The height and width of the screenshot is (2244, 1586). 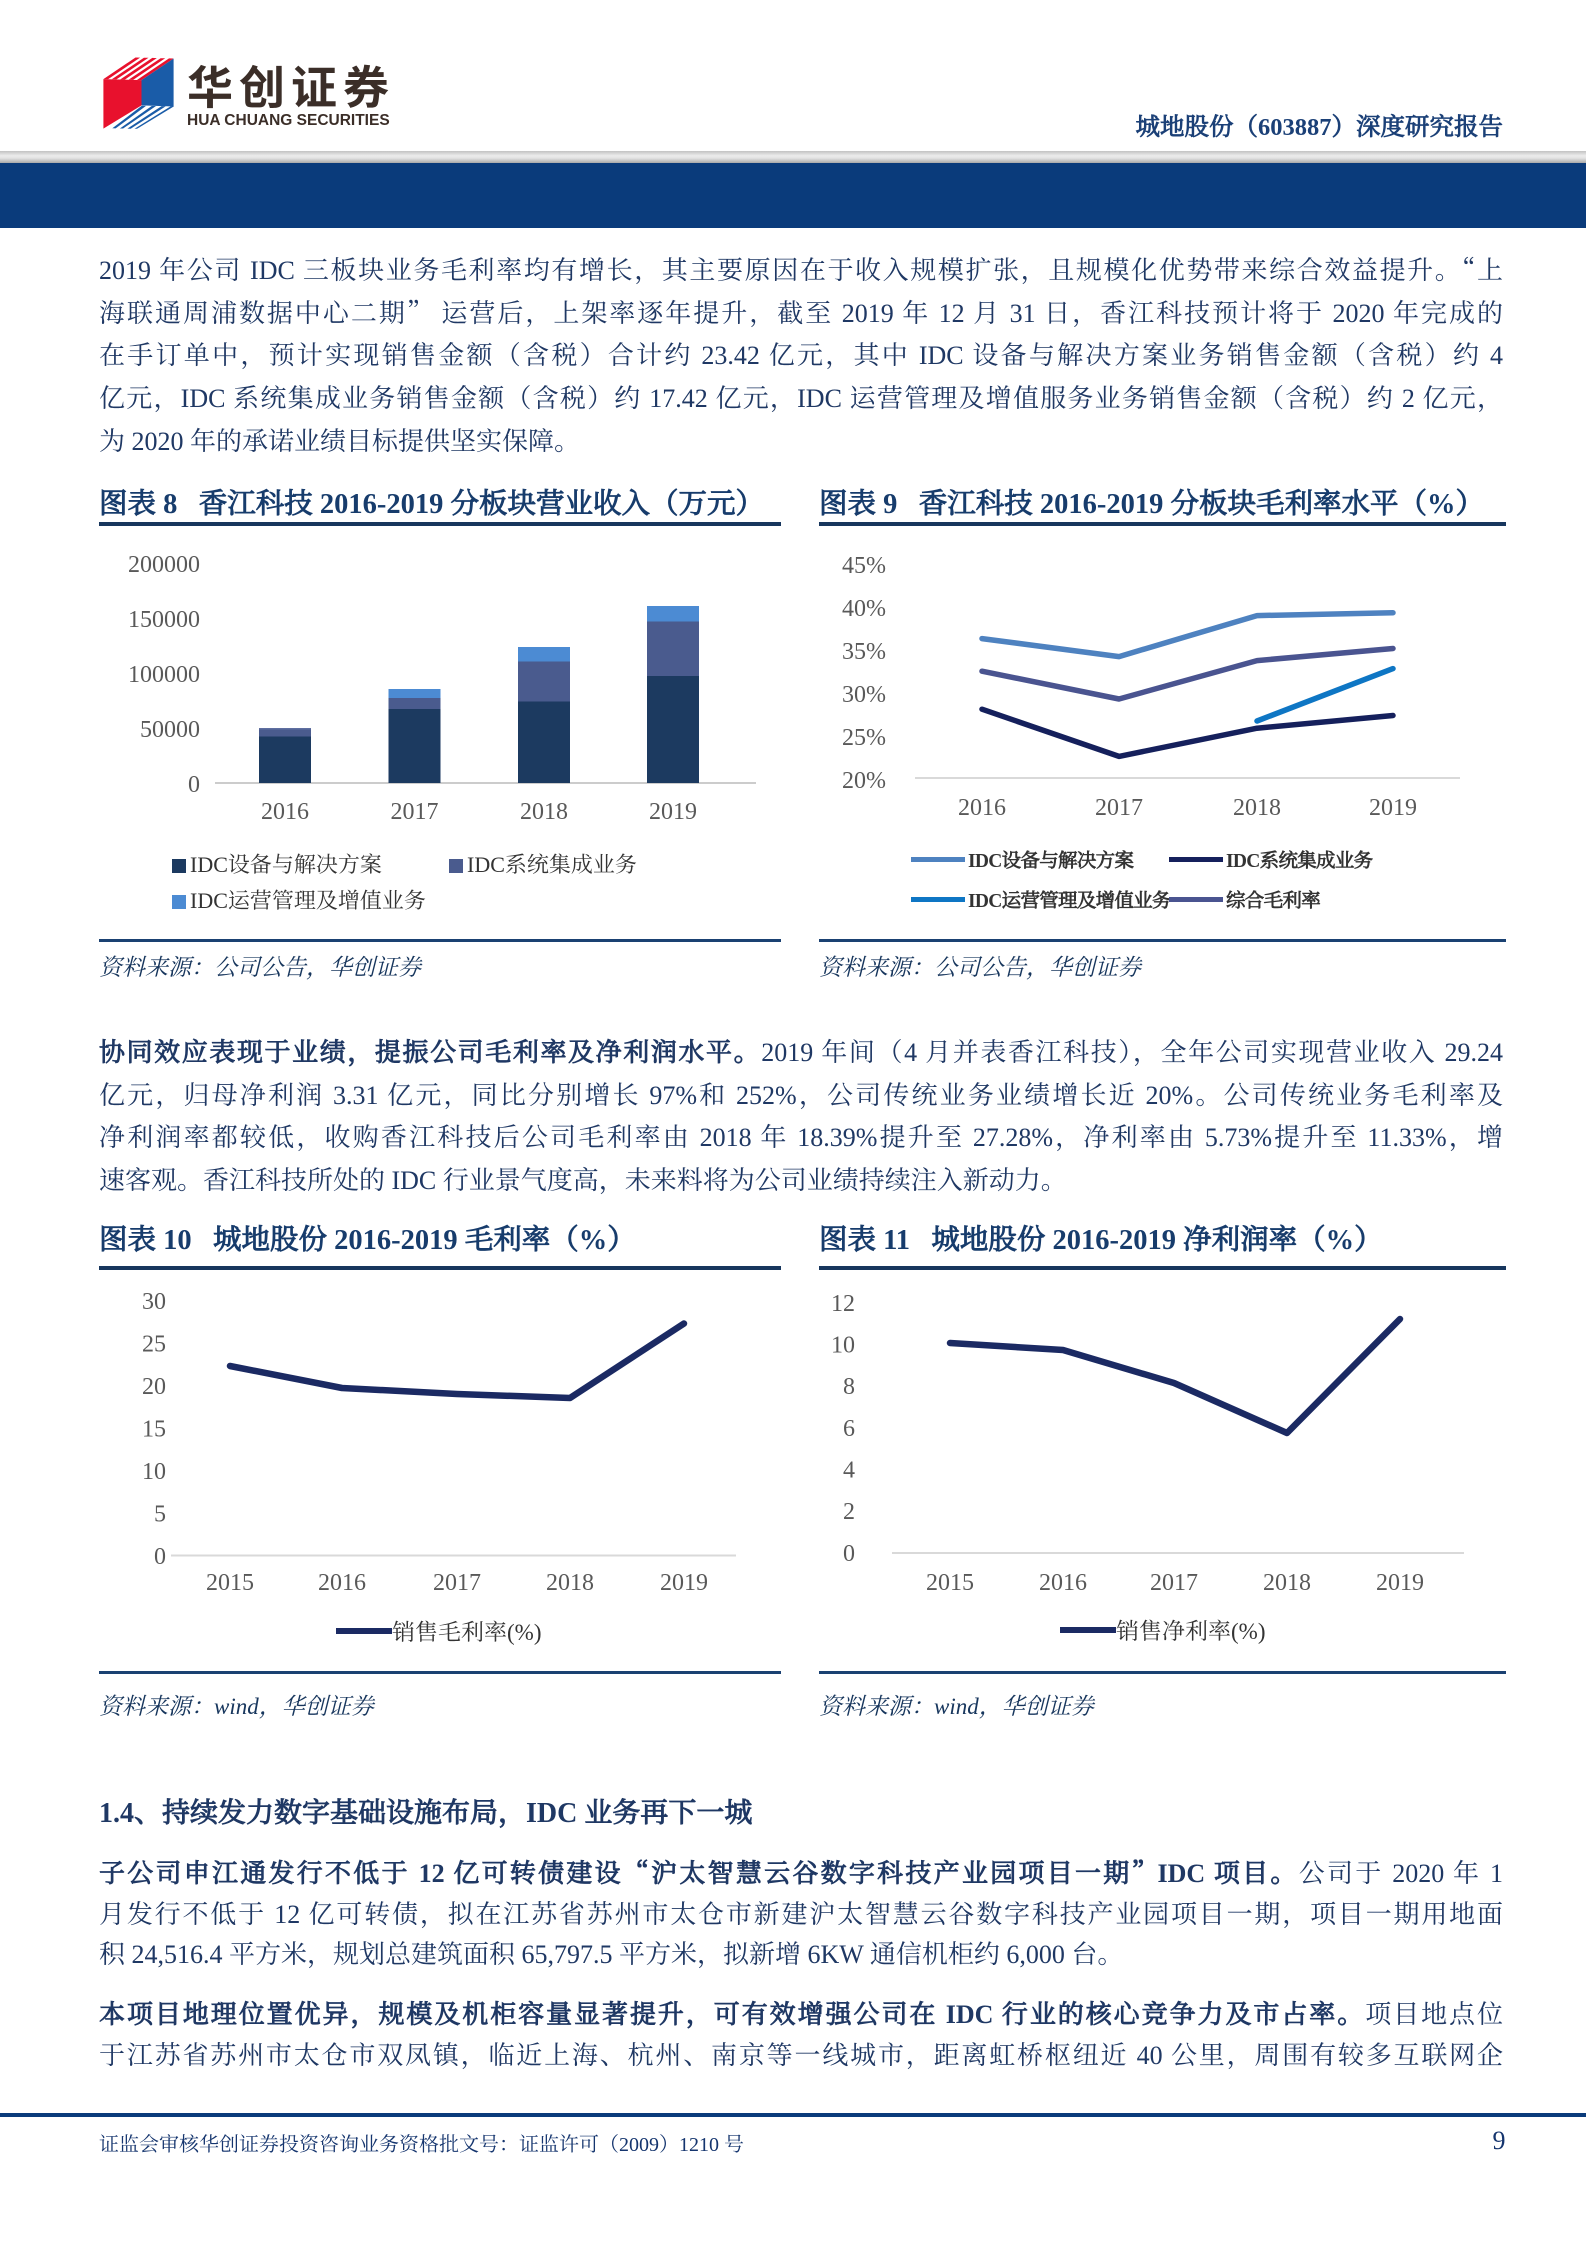 What do you see at coordinates (864, 566) in the screenshot?
I see `svg-text: 45%` at bounding box center [864, 566].